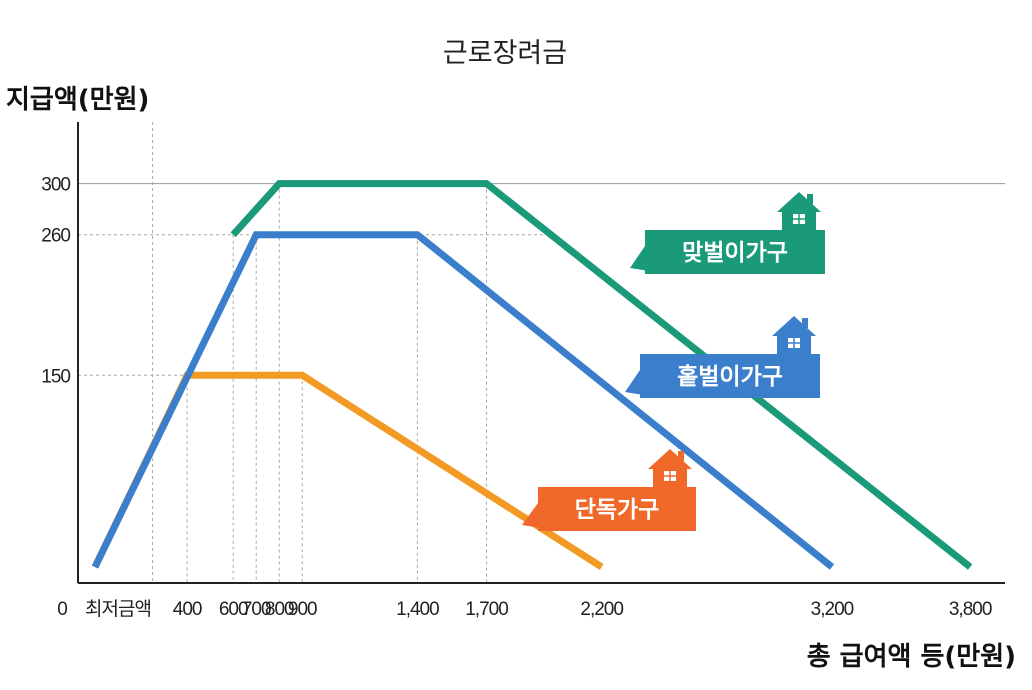  I want to click on y-tick-label: 150, so click(55, 376).